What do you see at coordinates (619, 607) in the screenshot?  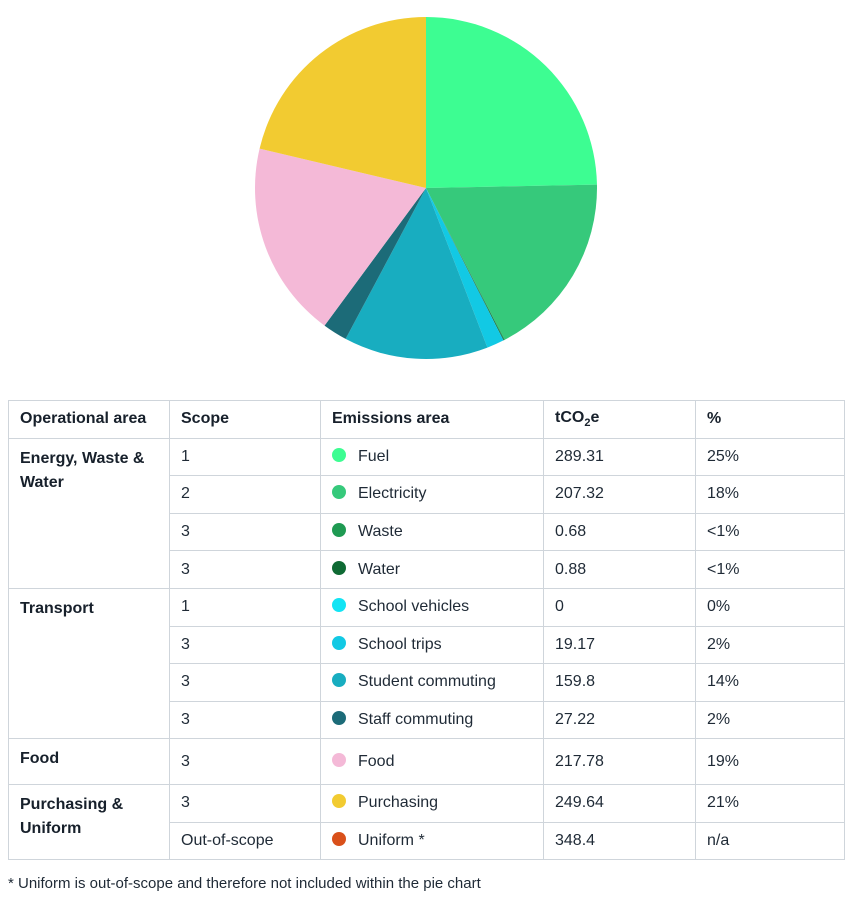 I see `tco2e-cell: 0` at bounding box center [619, 607].